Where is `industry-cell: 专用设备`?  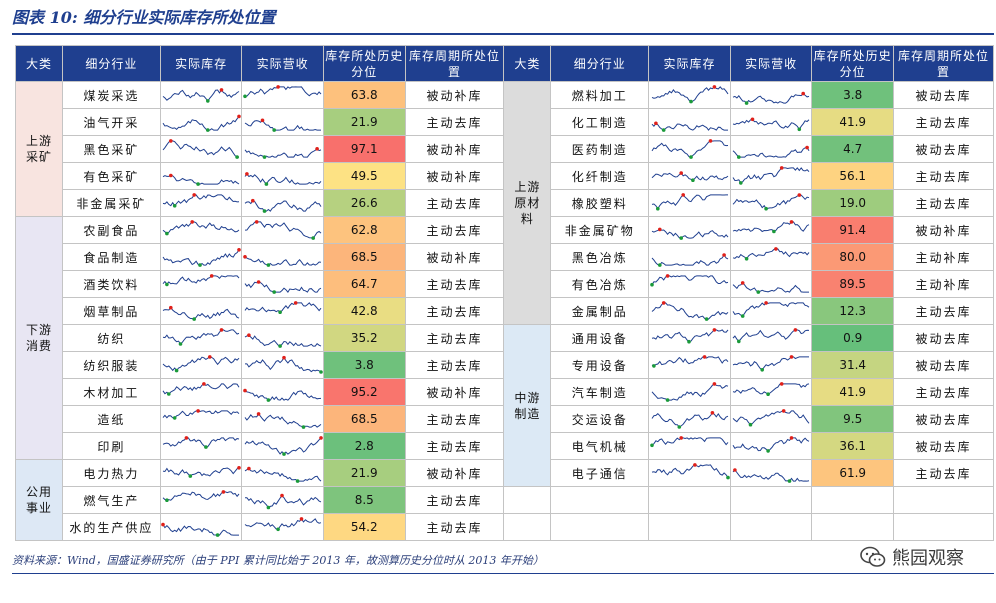
industry-cell: 专用设备 is located at coordinates (600, 365).